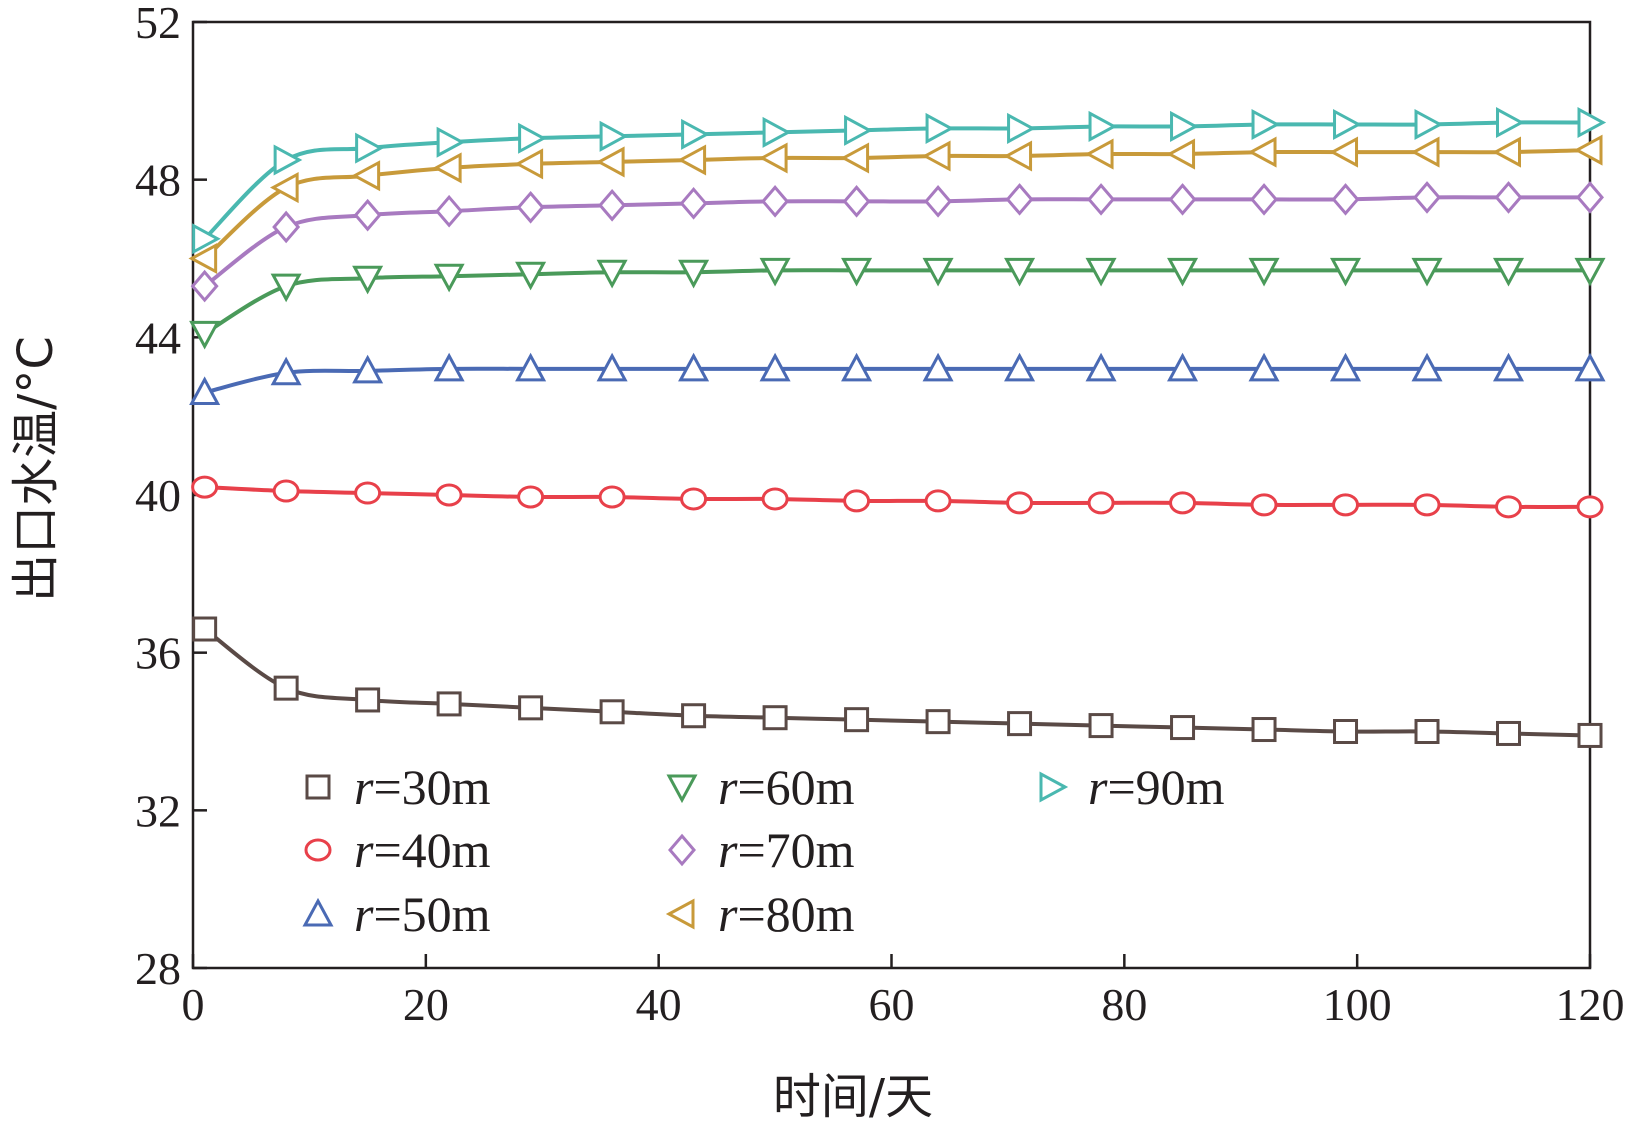  Describe the element at coordinates (158, 653) in the screenshot. I see `y-tick-label: 36` at that location.